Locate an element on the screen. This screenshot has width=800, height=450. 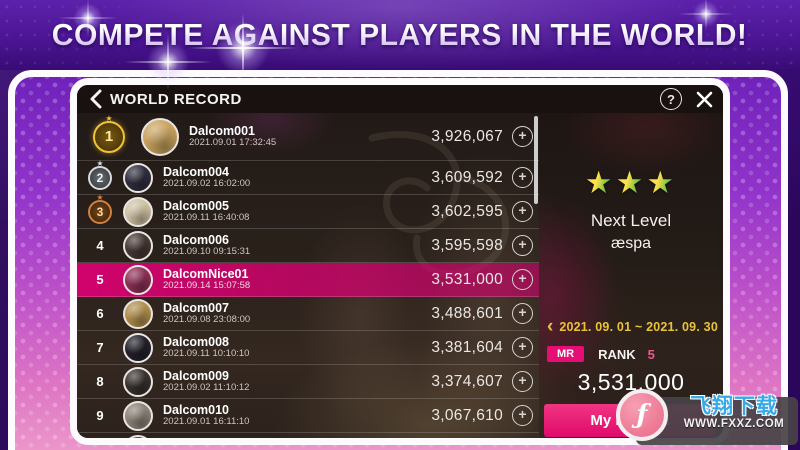
score-value: 3,595,598 is located at coordinates (467, 245).